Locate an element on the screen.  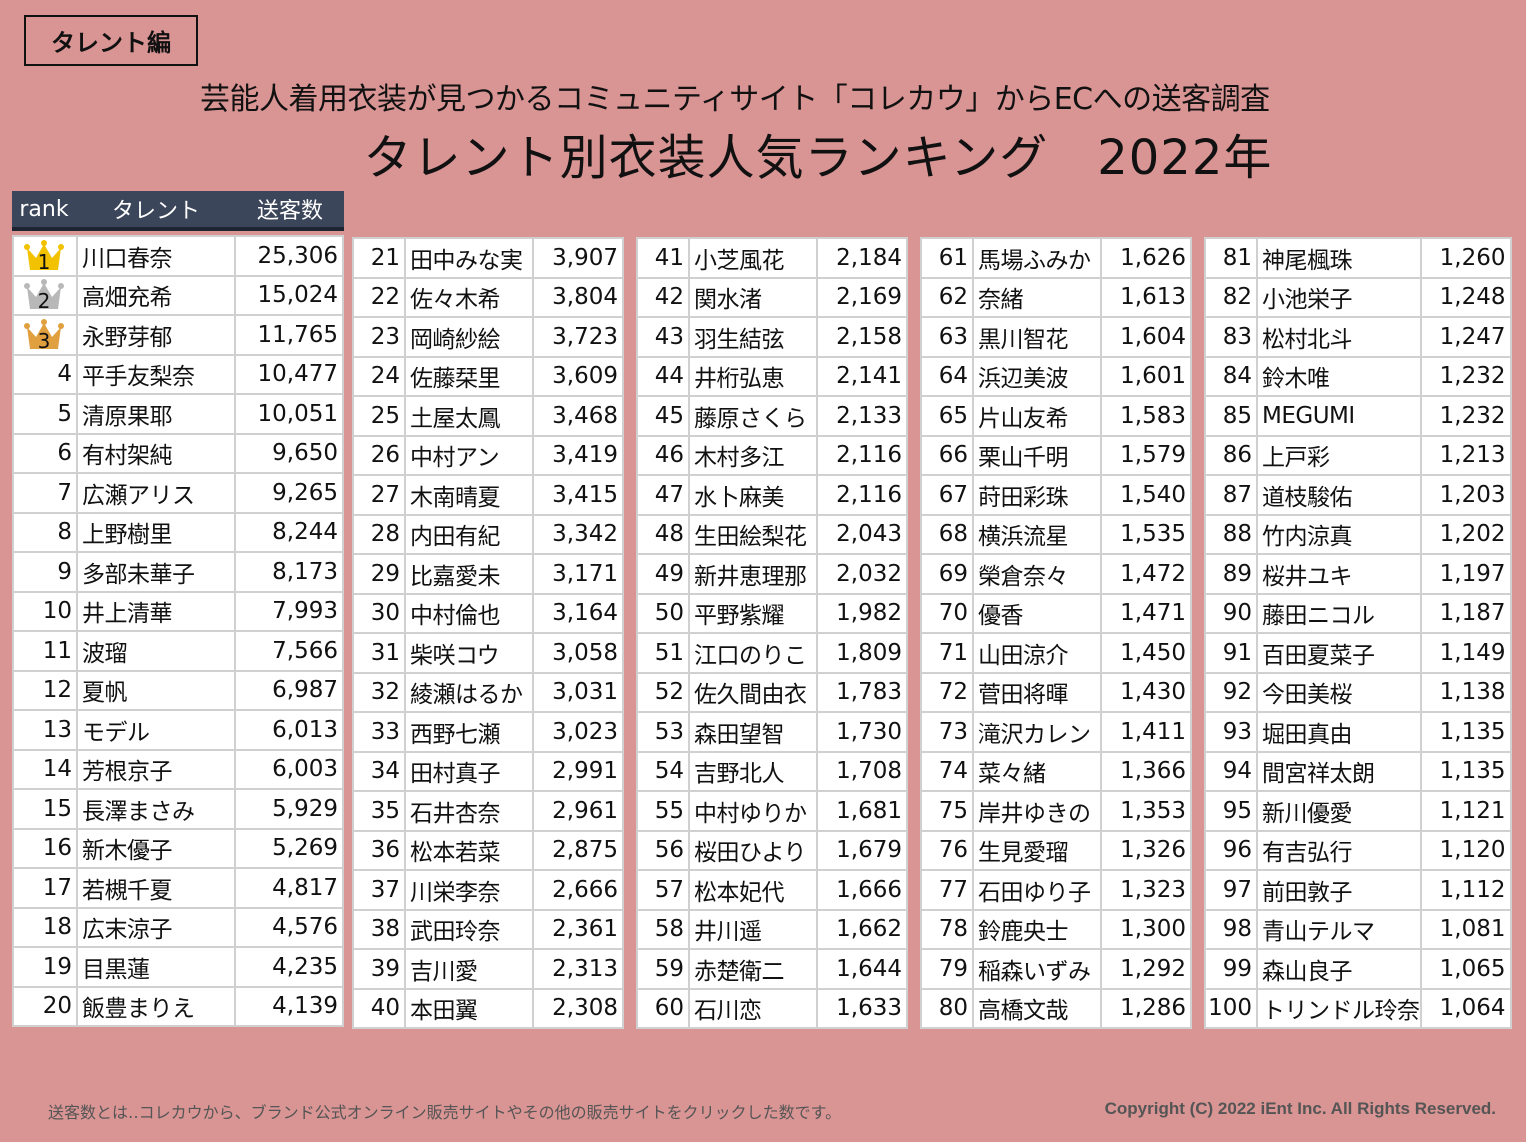
talent-name-cell: 石田ゆり子 is located at coordinates (1038, 891).